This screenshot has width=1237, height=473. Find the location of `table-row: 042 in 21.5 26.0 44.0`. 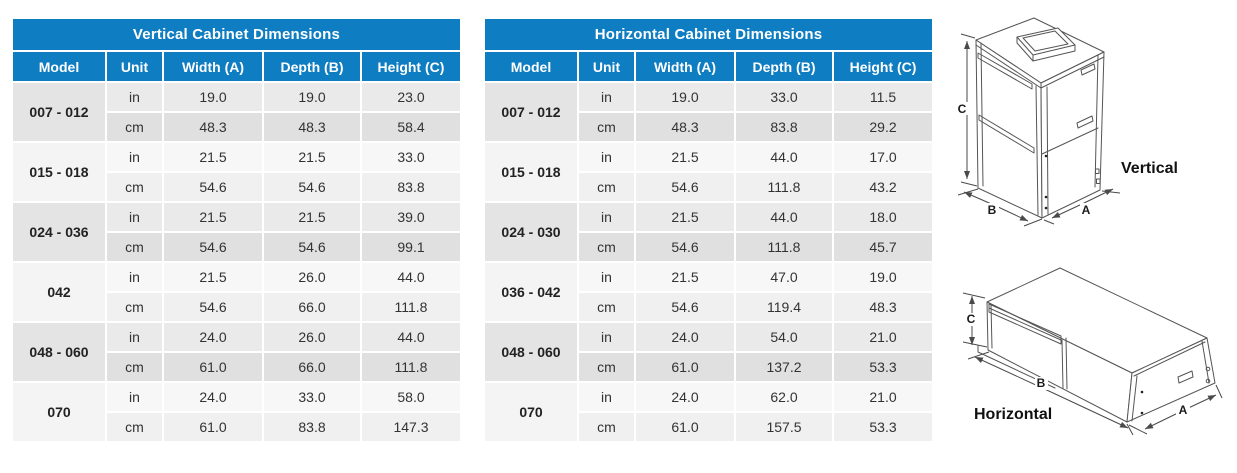

table-row: 042 in 21.5 26.0 44.0 is located at coordinates (236, 292).